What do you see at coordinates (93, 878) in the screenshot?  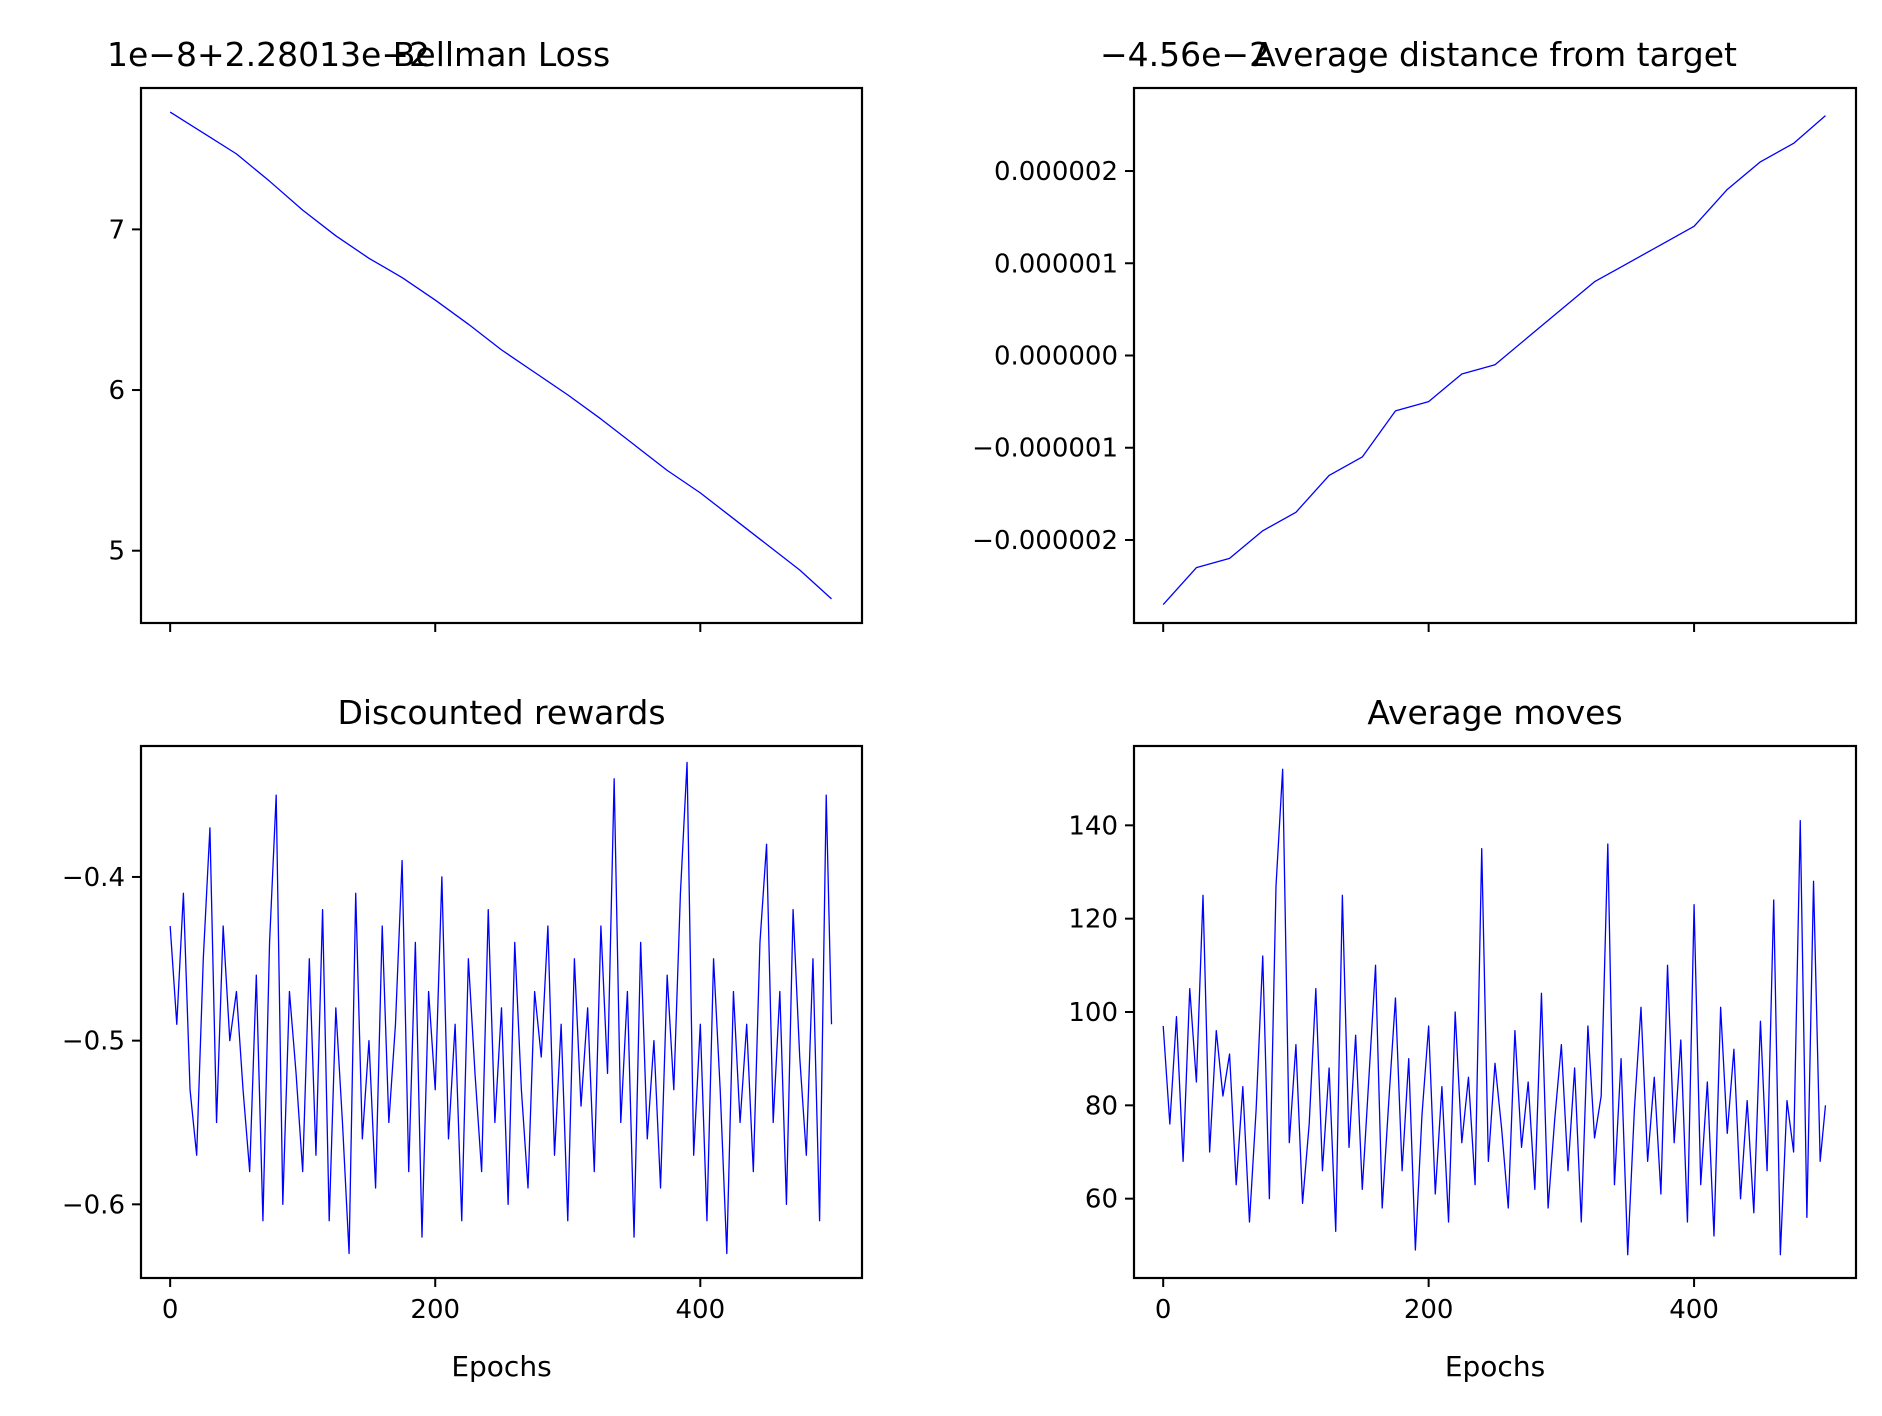 I see `discounted-rewards-y-tick-label: −0.4` at bounding box center [93, 878].